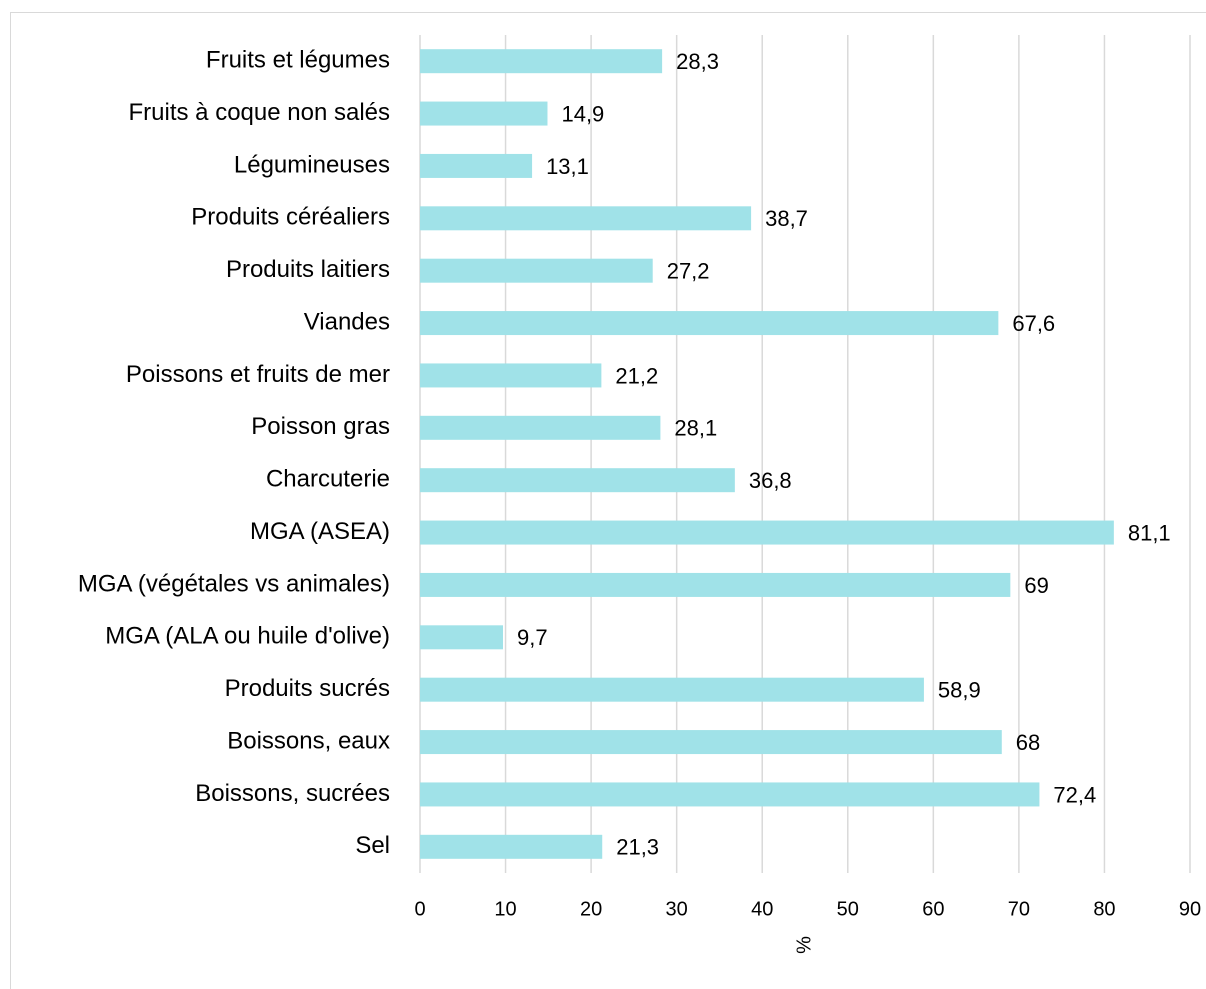  Describe the element at coordinates (290, 217) in the screenshot. I see `y-tick-label: Produits céréaliers` at that location.